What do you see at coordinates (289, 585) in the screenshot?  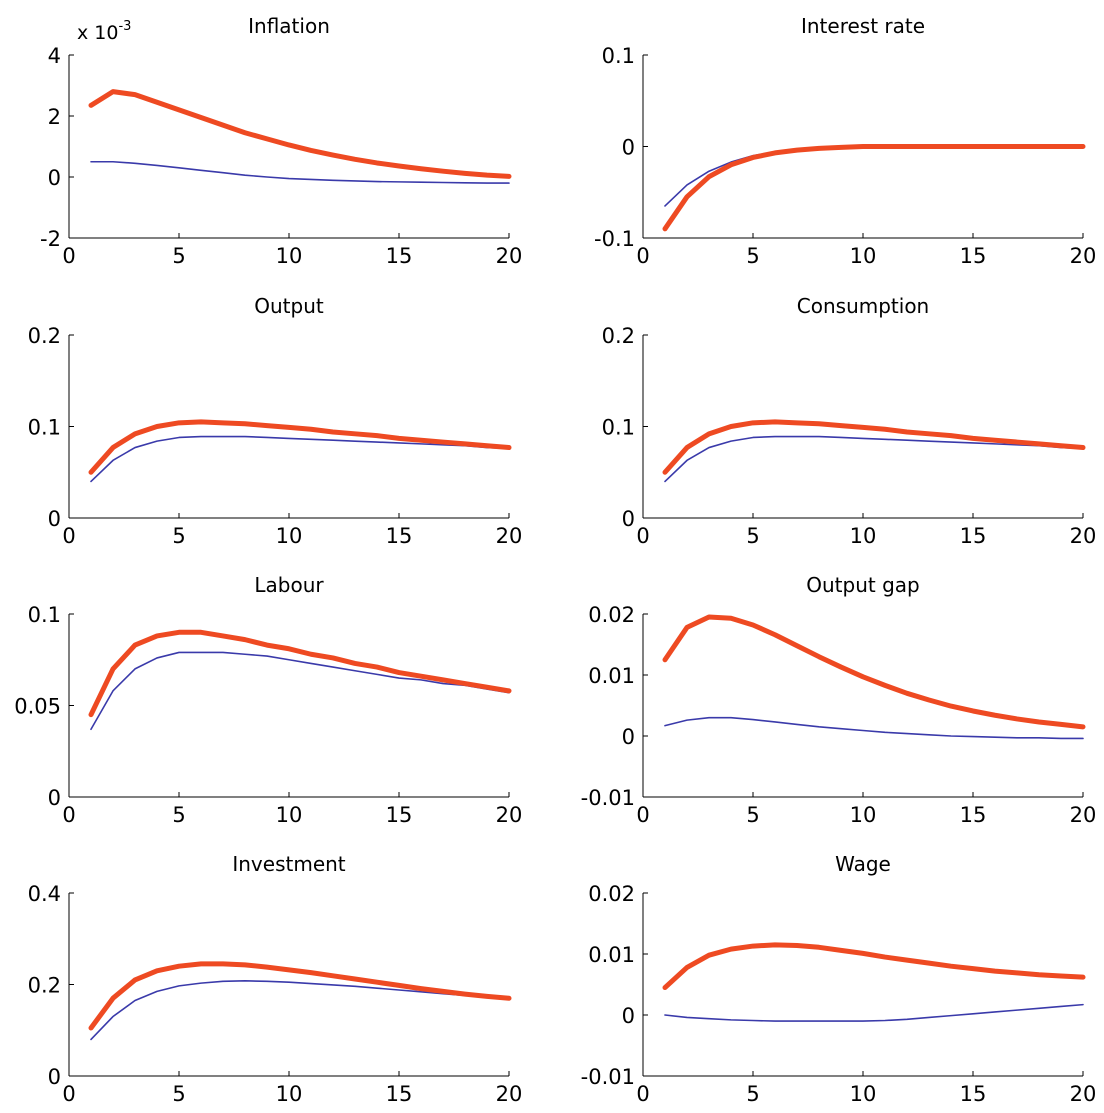 I see `subplot-title: Labour` at bounding box center [289, 585].